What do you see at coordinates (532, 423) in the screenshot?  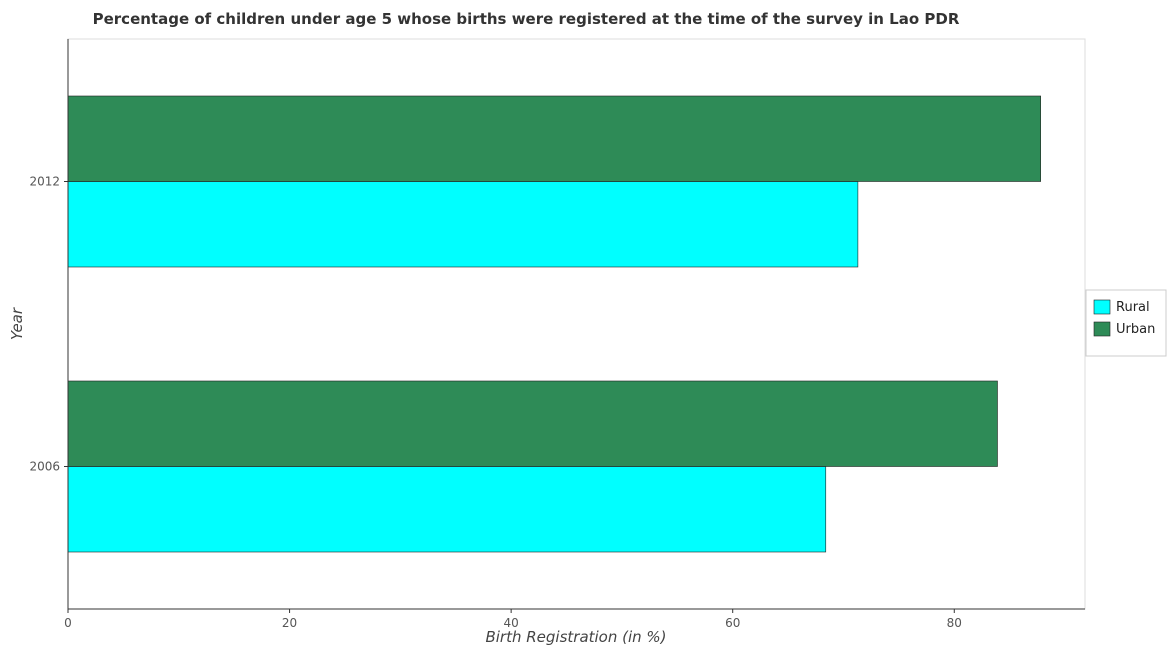 I see `bar-urban-2006` at bounding box center [532, 423].